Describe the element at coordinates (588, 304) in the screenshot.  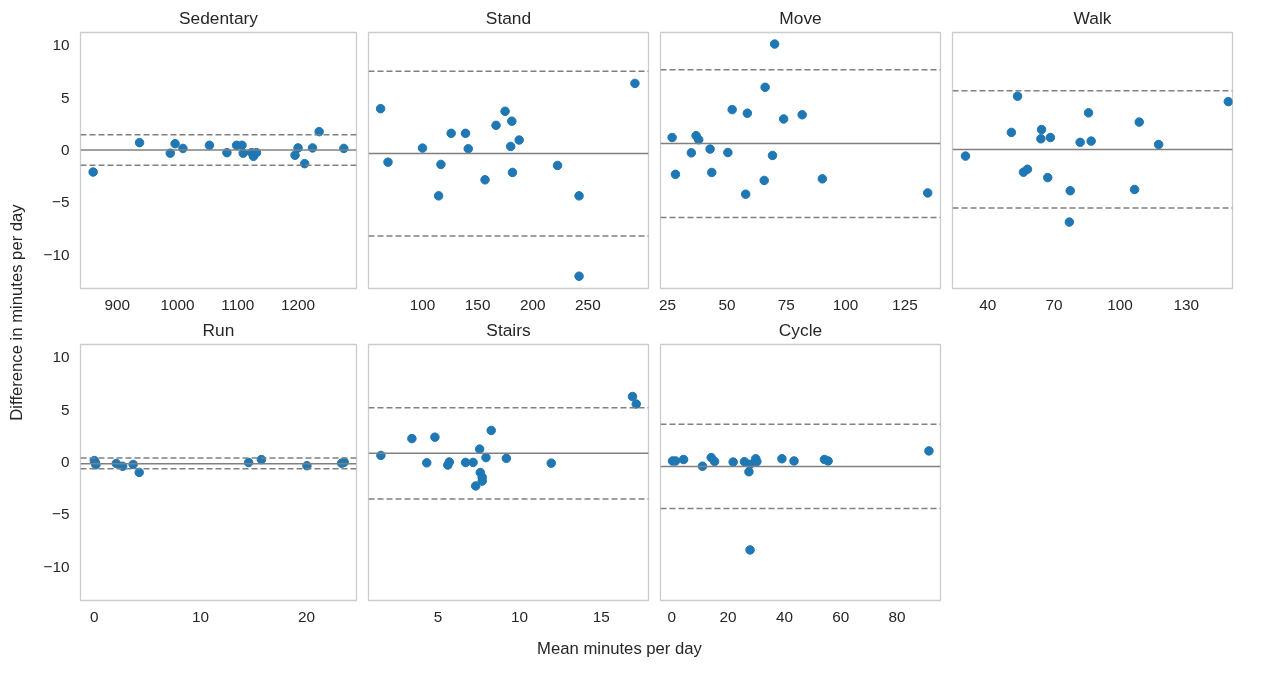
I see `x-tick-label: 250` at that location.